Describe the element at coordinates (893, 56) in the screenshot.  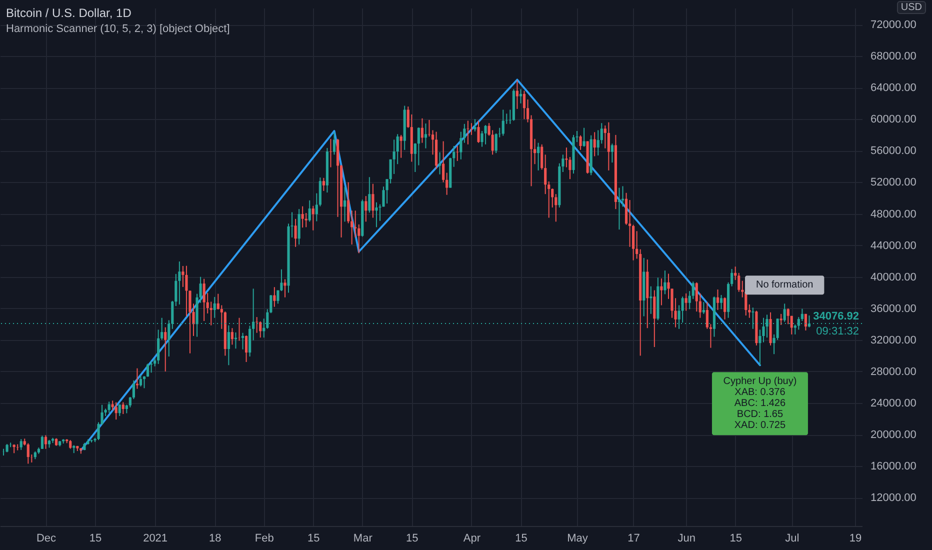
I see `y-tick-label: 68000.00` at that location.